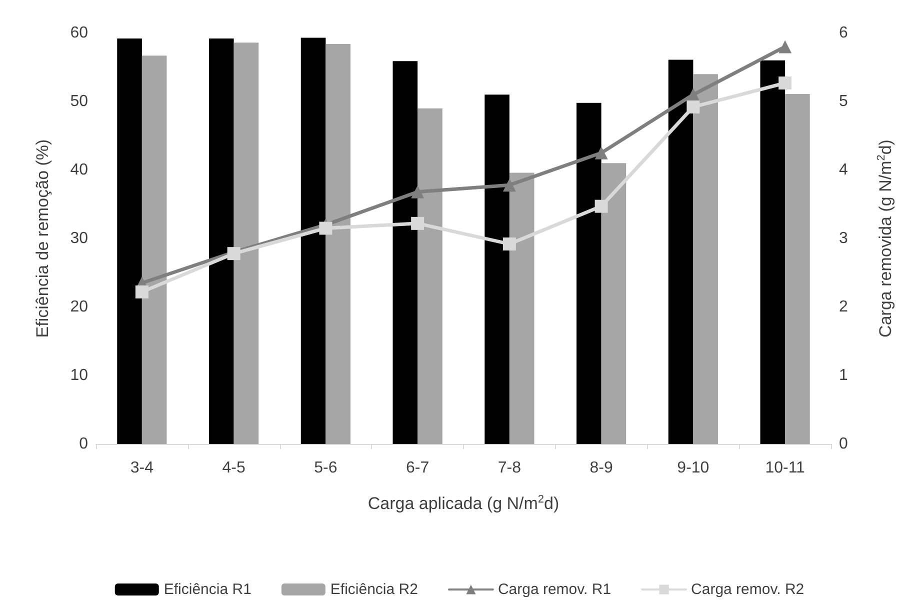 This screenshot has height=610, width=919. I want to click on x-tick-label: 4-5, so click(234, 468).